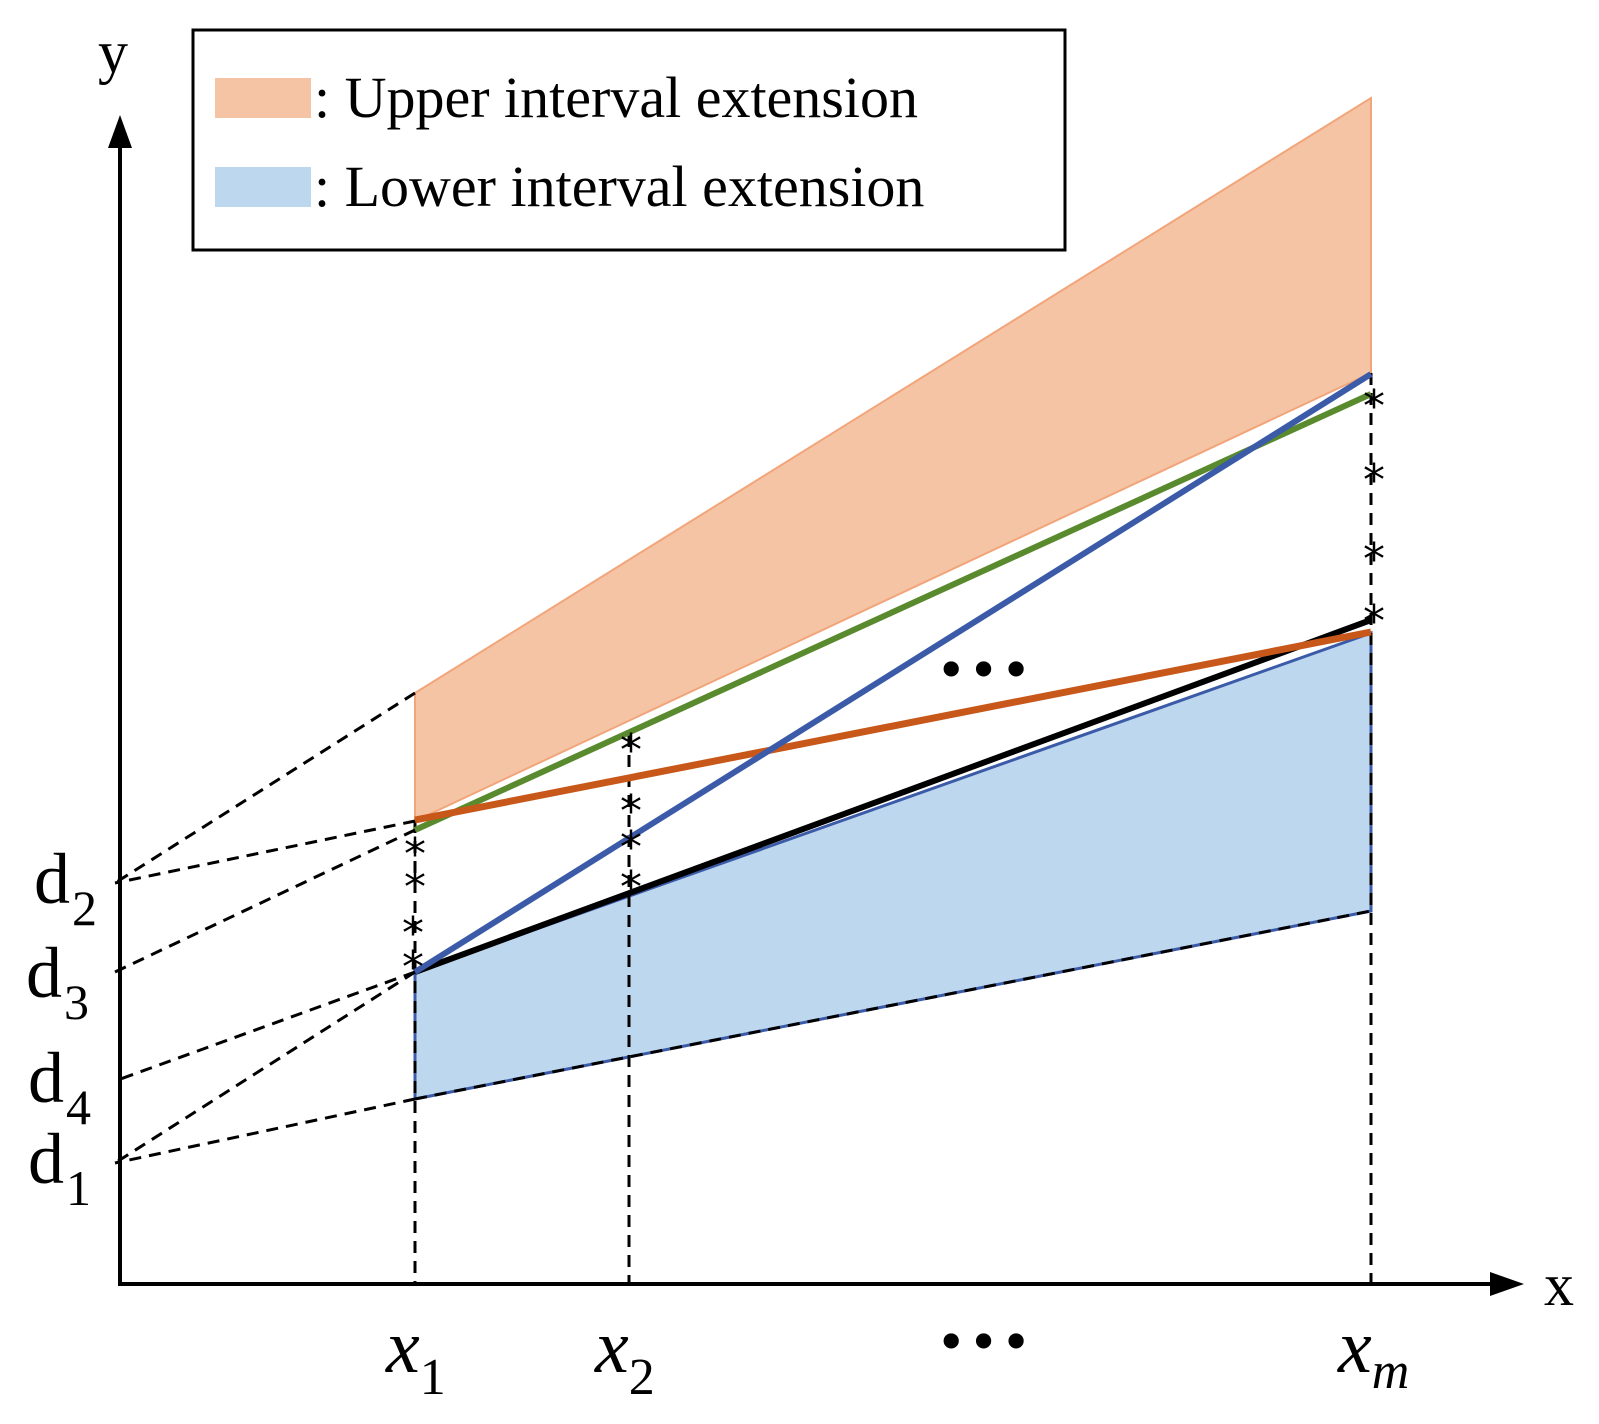 The image size is (1599, 1424). I want to click on d-label-d3: d3, so click(57, 981).